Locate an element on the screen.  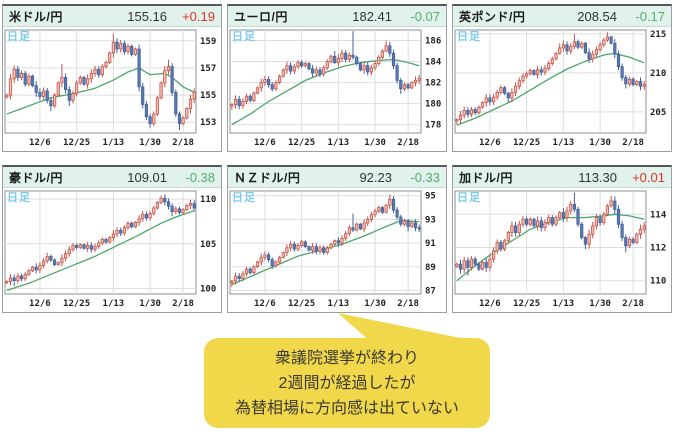
chart-body: 日足 12/6 12/25 1/13 1/30 2/18 95 93 91 89 87 is located at coordinates (337, 249).